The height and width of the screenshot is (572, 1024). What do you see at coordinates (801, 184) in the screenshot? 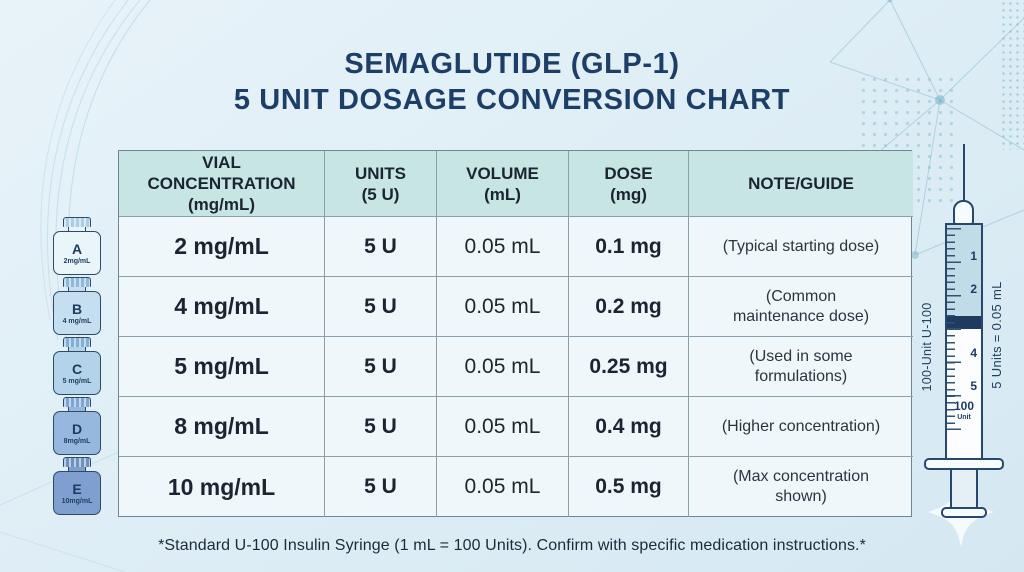
I see `header-note-guide: NOTE/GUIDE` at bounding box center [801, 184].